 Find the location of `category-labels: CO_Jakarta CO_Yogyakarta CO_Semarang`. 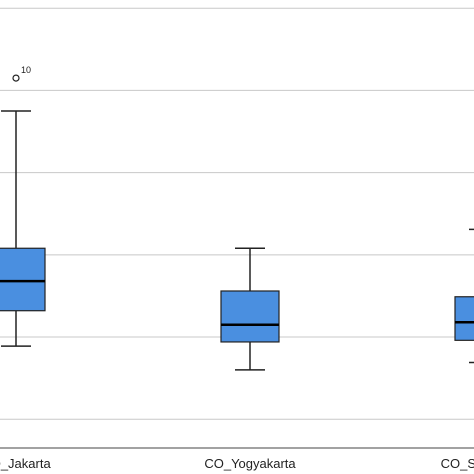

category-labels: CO_Jakarta CO_Yogyakarta CO_Semarang is located at coordinates (237, 463).